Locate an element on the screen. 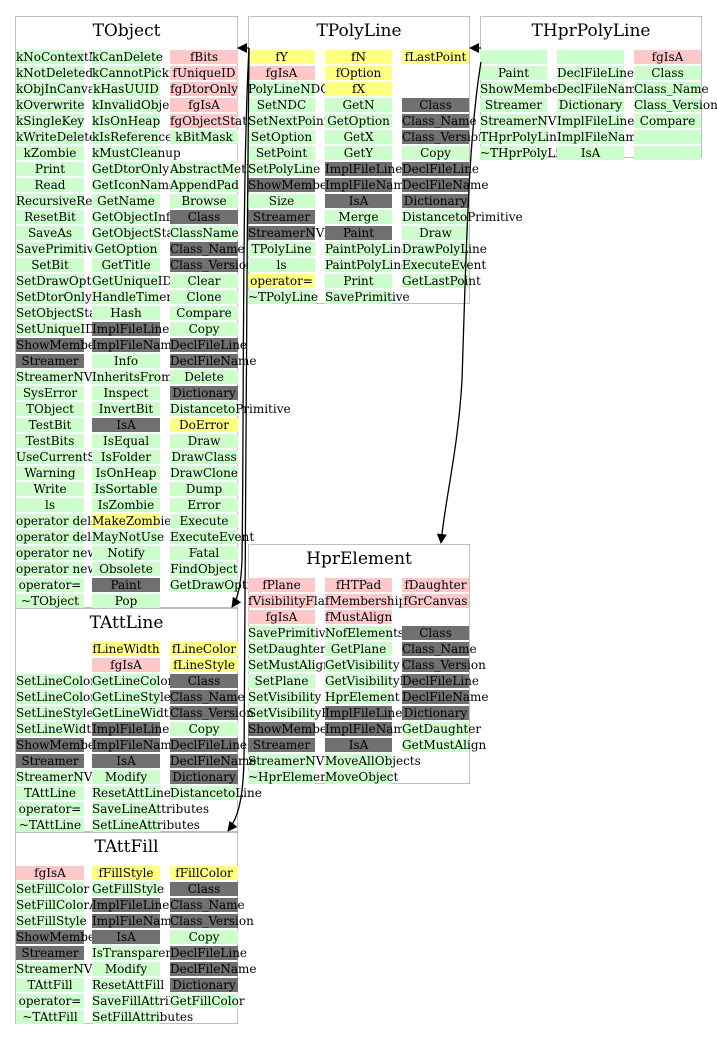 Image resolution: width=717 pixels, height=1040 pixels. member-info: Info is located at coordinates (126, 361).